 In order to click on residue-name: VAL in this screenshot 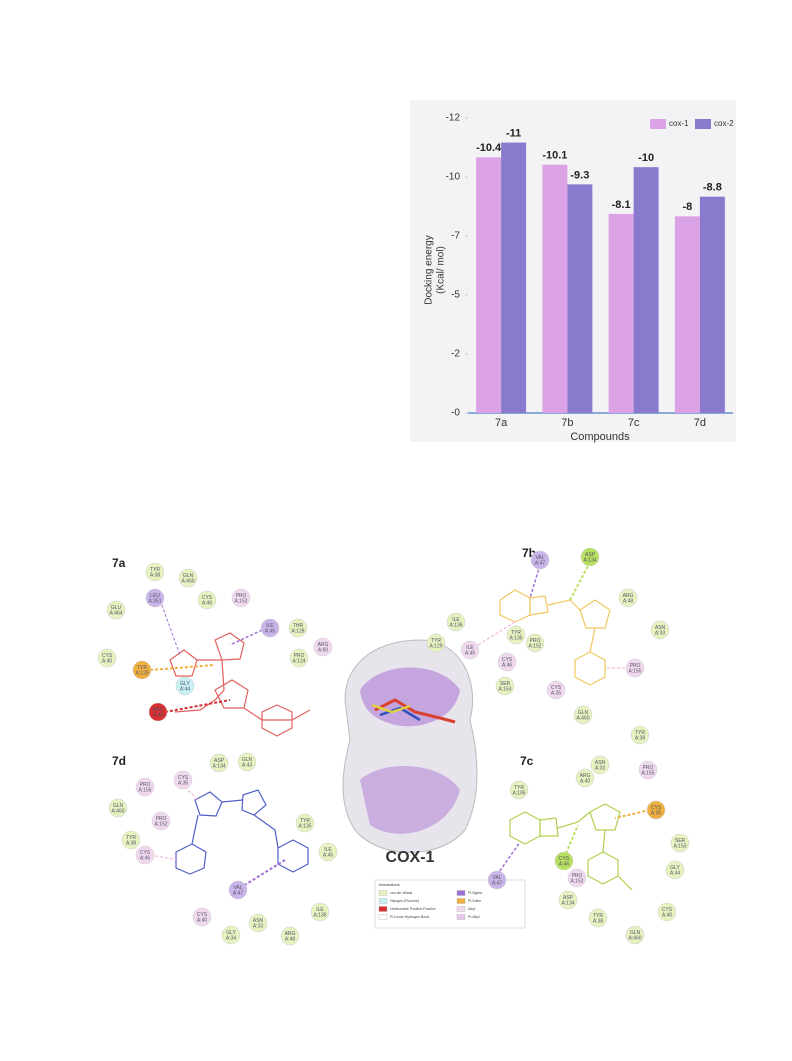, I will do `click(539, 558)`.